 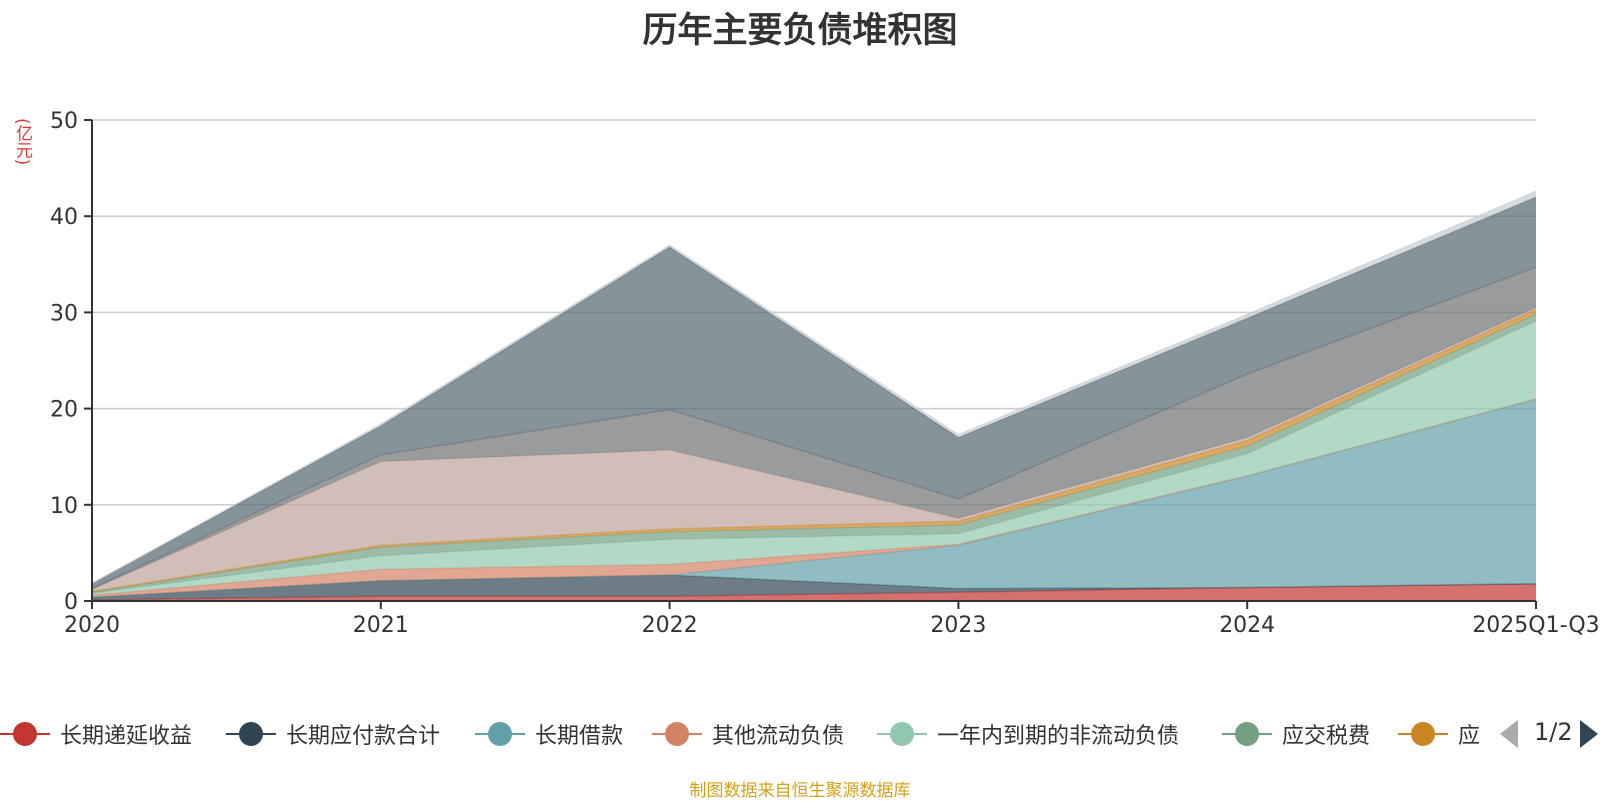 What do you see at coordinates (64, 217) in the screenshot?
I see `y-tick-label: 40` at bounding box center [64, 217].